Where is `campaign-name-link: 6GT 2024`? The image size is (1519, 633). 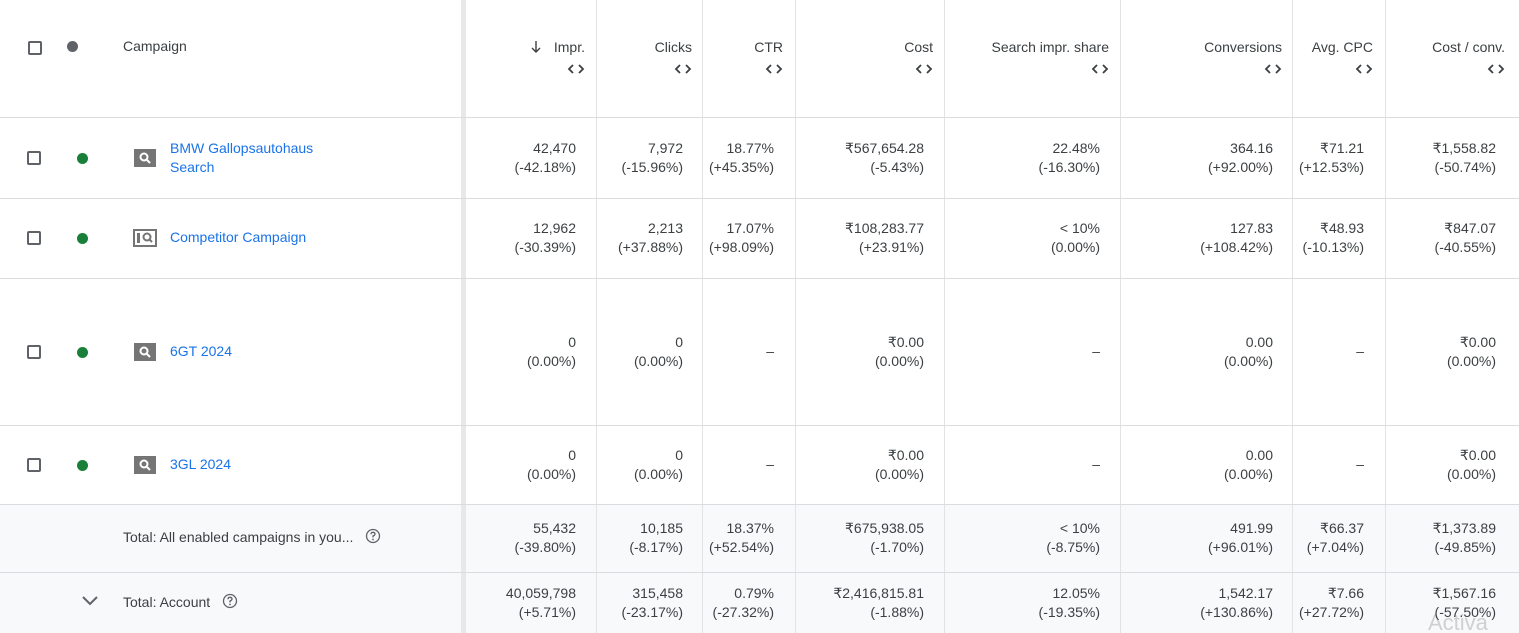
campaign-name-link: 6GT 2024 is located at coordinates (201, 350).